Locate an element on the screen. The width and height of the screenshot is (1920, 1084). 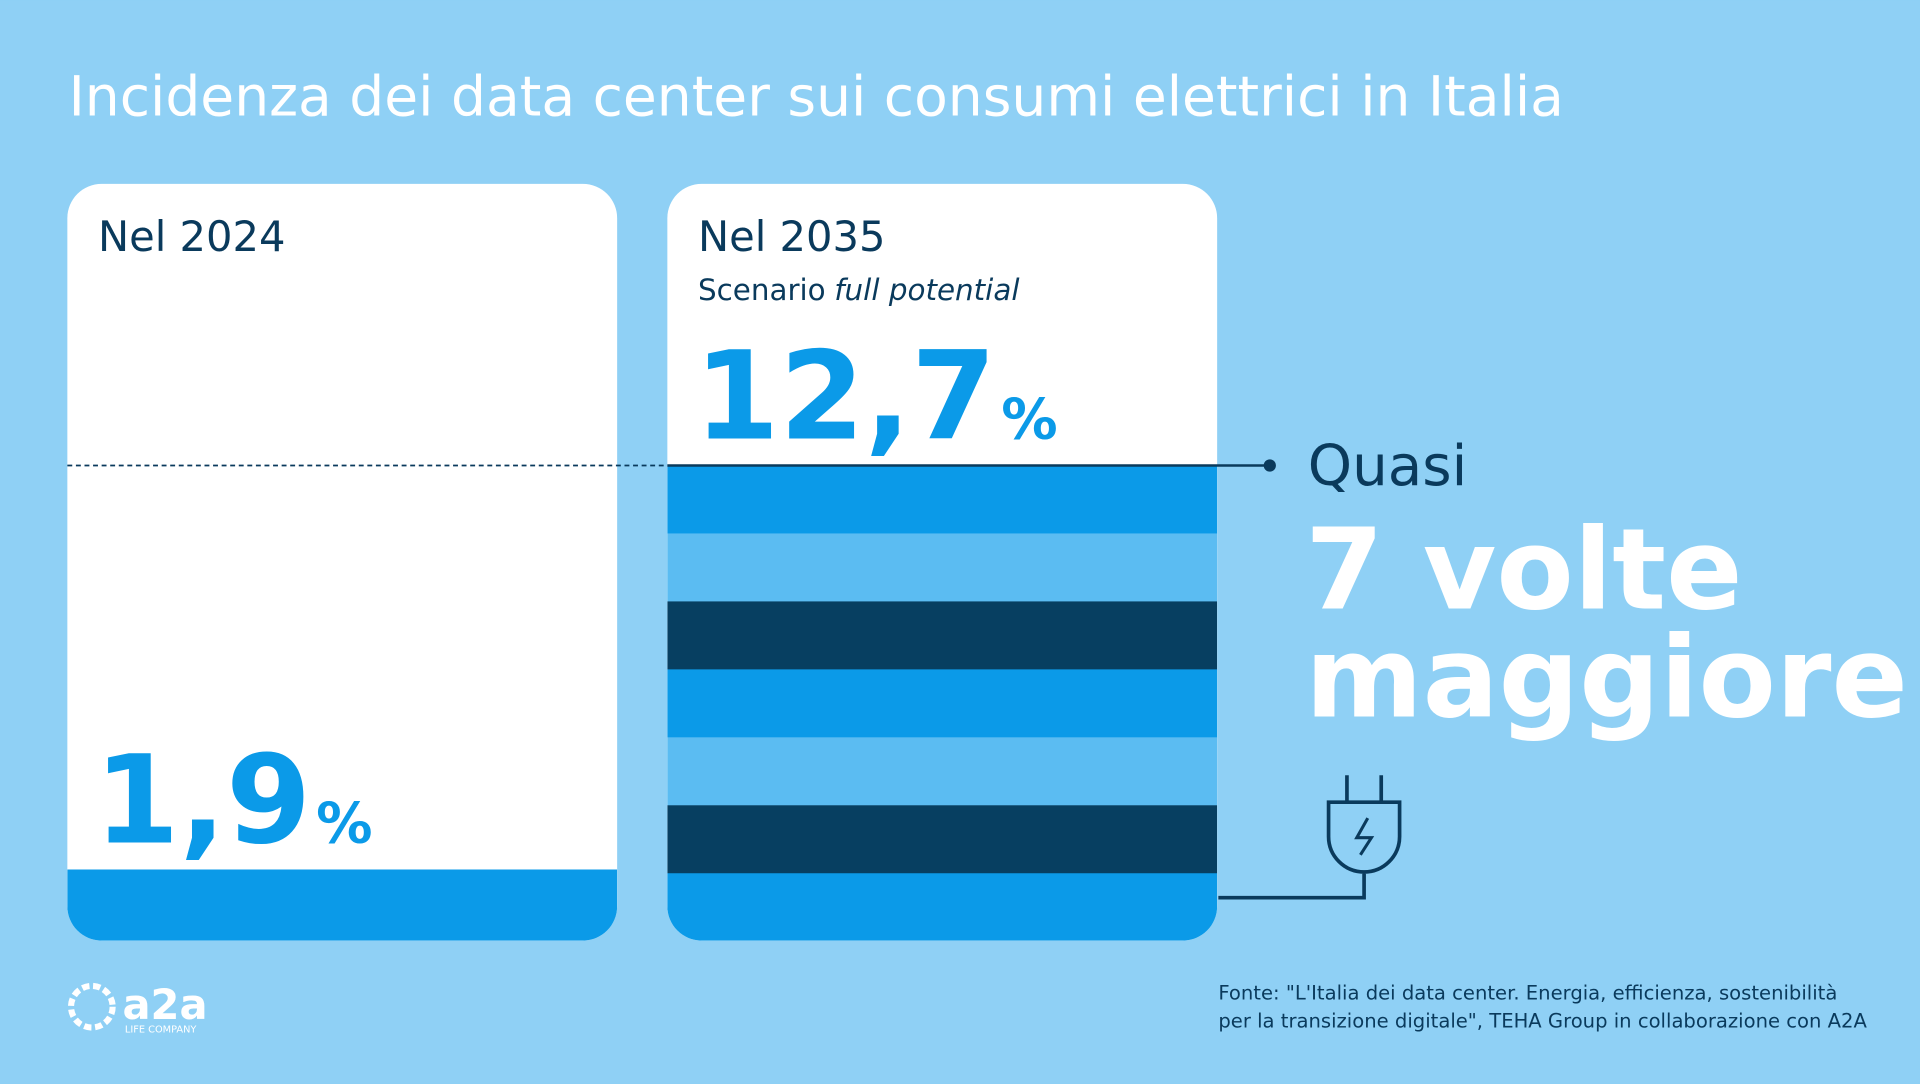
value-number: 12,7 is located at coordinates (845, 396).